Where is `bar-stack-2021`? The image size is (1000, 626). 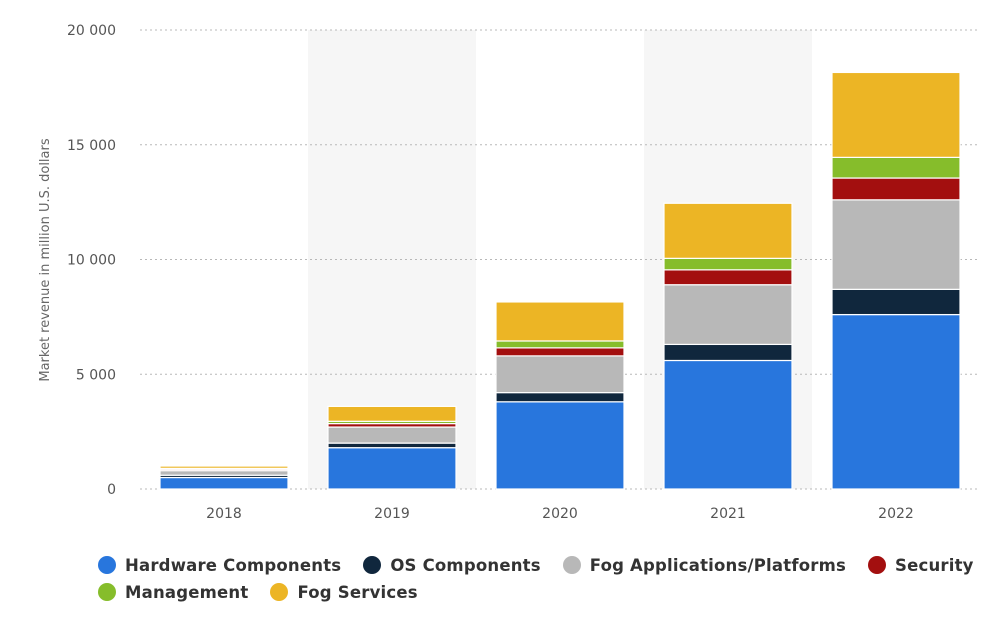
bar-stack-2021 is located at coordinates (728, 346).